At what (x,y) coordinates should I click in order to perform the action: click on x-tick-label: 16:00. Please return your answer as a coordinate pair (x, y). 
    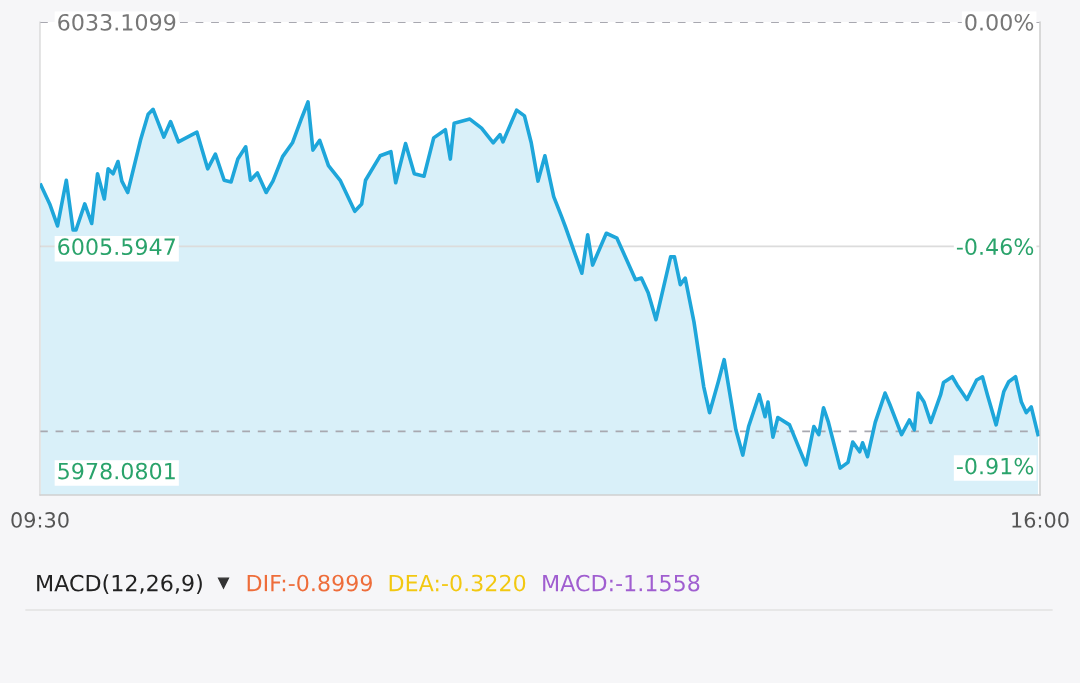
    Looking at the image, I should click on (1040, 520).